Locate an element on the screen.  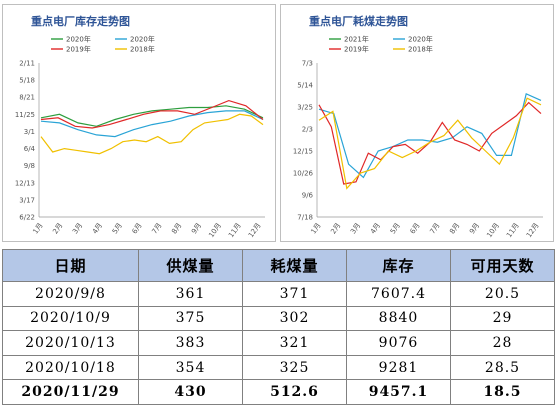
cell-inventory: 9281 is located at coordinates (398, 367).